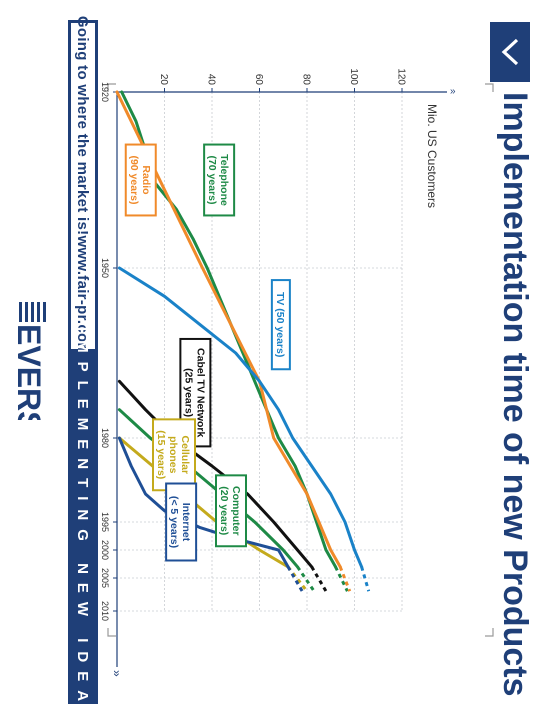 The image size is (540, 720). Describe the element at coordinates (105, 92) in the screenshot. I see `x-tick-label: 1920` at that location.